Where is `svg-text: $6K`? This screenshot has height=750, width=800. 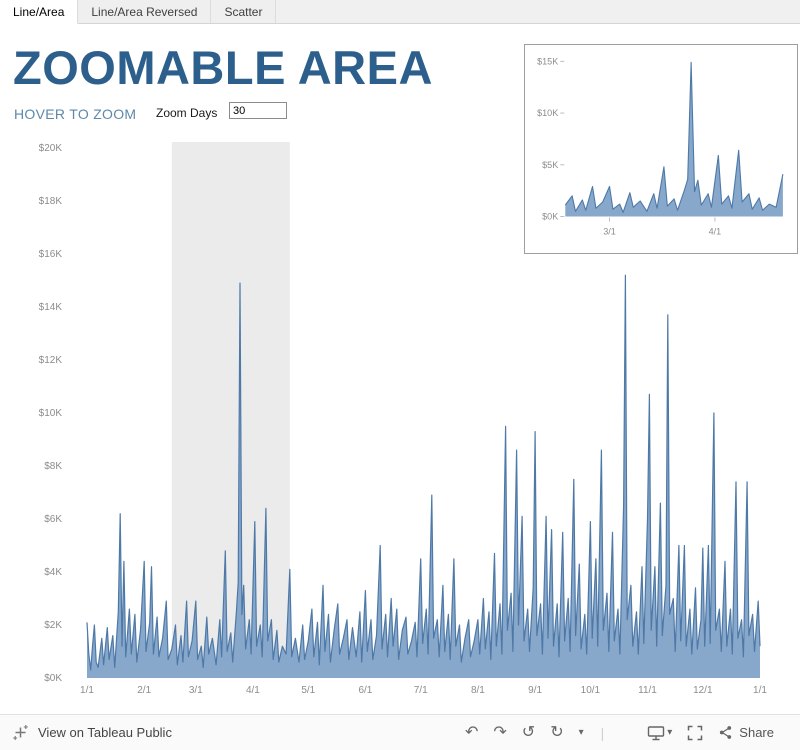
svg-text: $6K is located at coordinates (53, 519).